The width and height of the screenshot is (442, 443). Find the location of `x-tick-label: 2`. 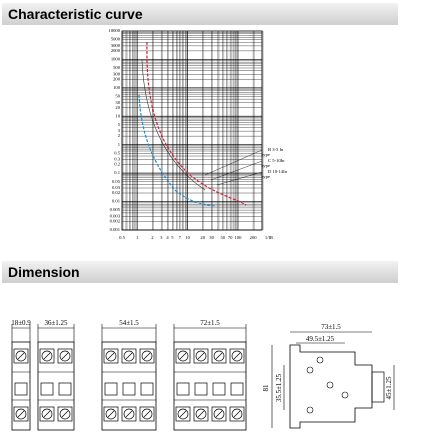

x-tick-label: 2 is located at coordinates (152, 237).